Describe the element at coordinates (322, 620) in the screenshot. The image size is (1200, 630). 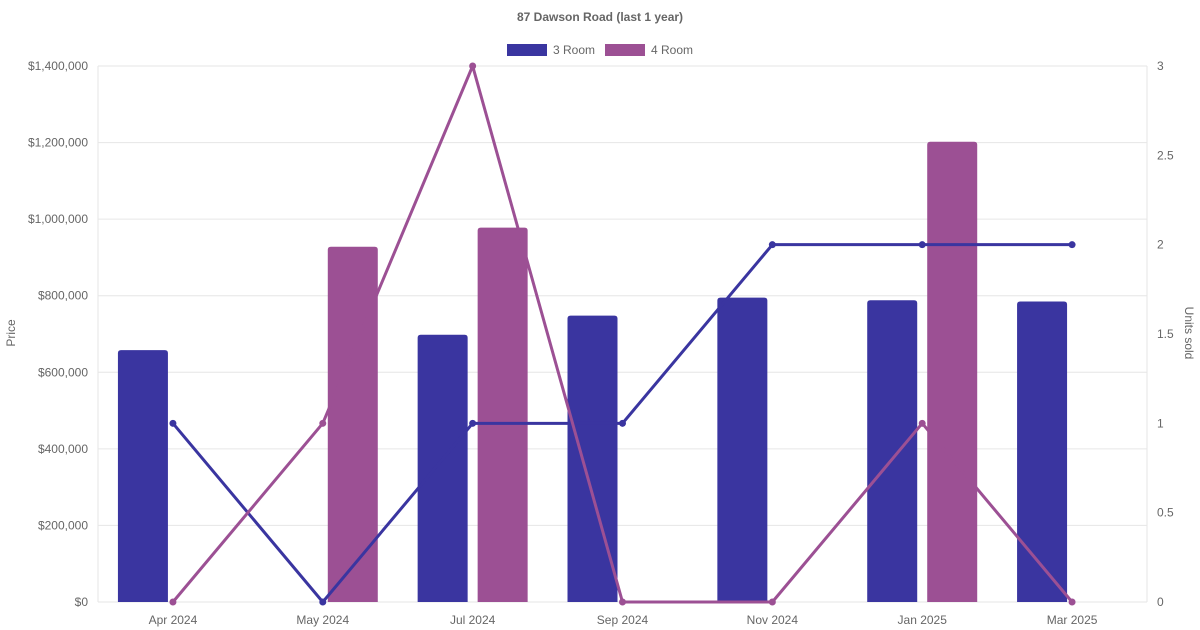
I see `x-tick-label: May 2024` at that location.